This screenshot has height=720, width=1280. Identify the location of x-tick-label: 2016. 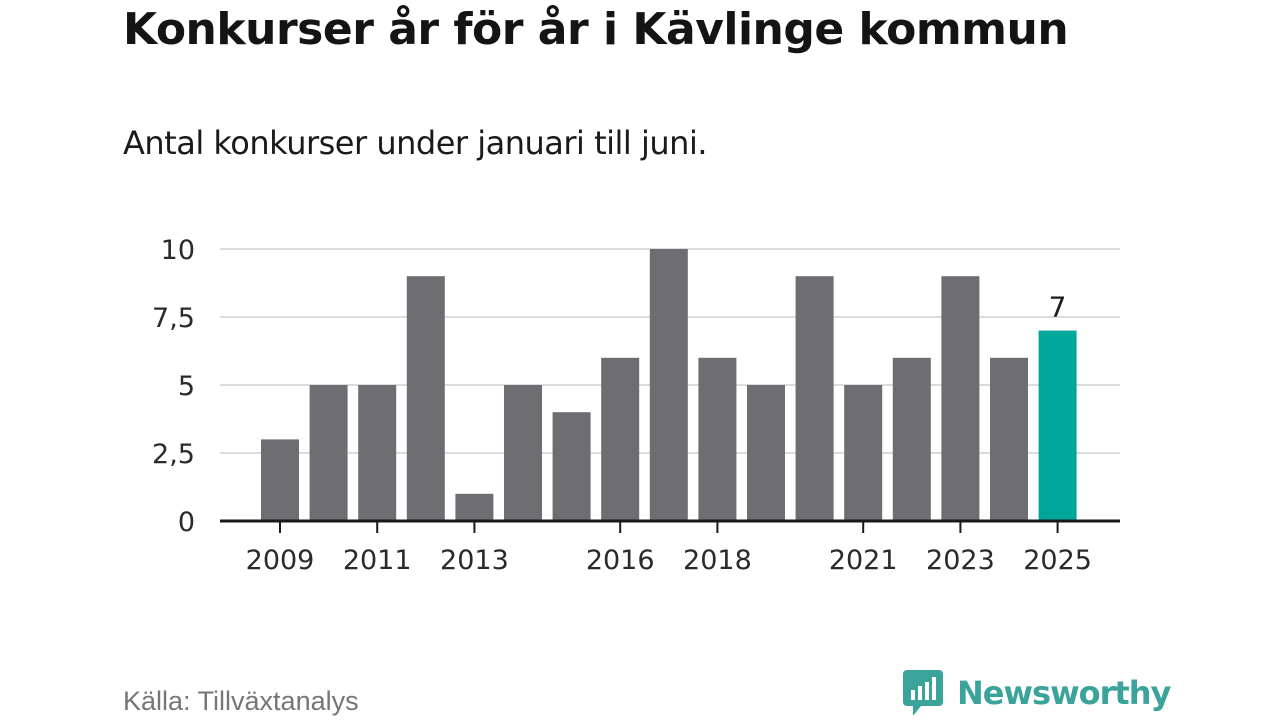
(620, 560).